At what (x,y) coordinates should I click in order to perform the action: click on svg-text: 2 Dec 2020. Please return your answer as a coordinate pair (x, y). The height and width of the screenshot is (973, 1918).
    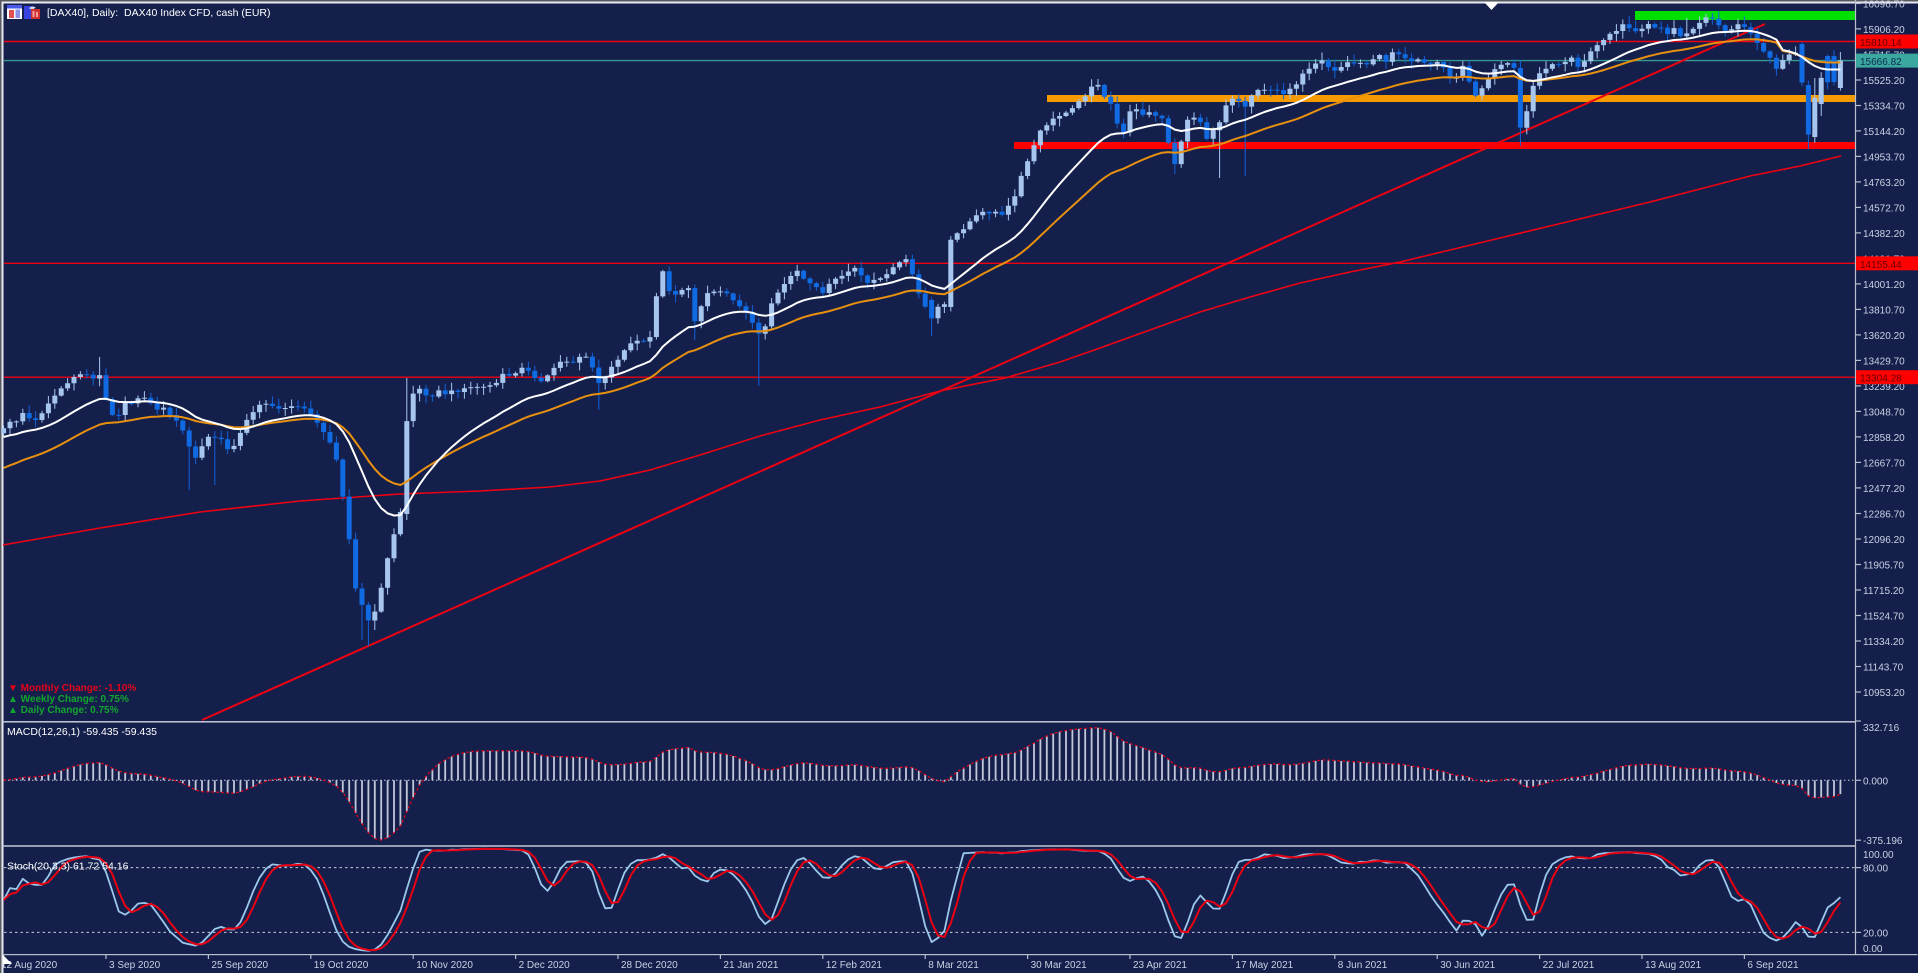
    Looking at the image, I should click on (545, 965).